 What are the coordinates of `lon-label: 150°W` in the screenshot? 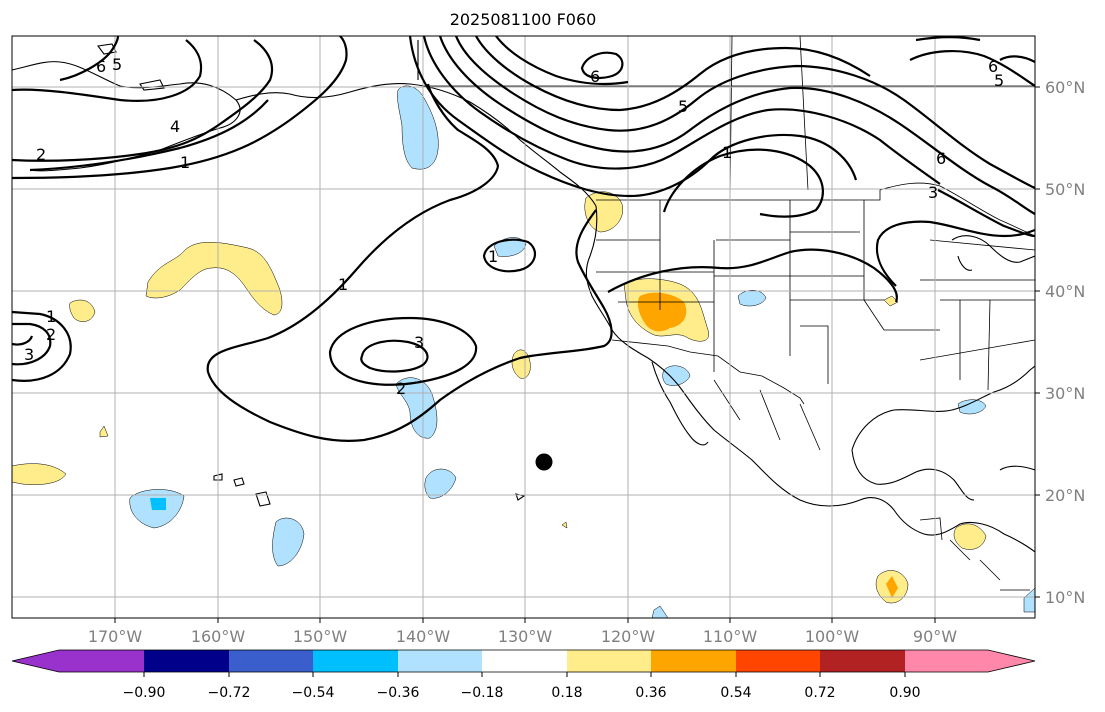 It's located at (320, 636).